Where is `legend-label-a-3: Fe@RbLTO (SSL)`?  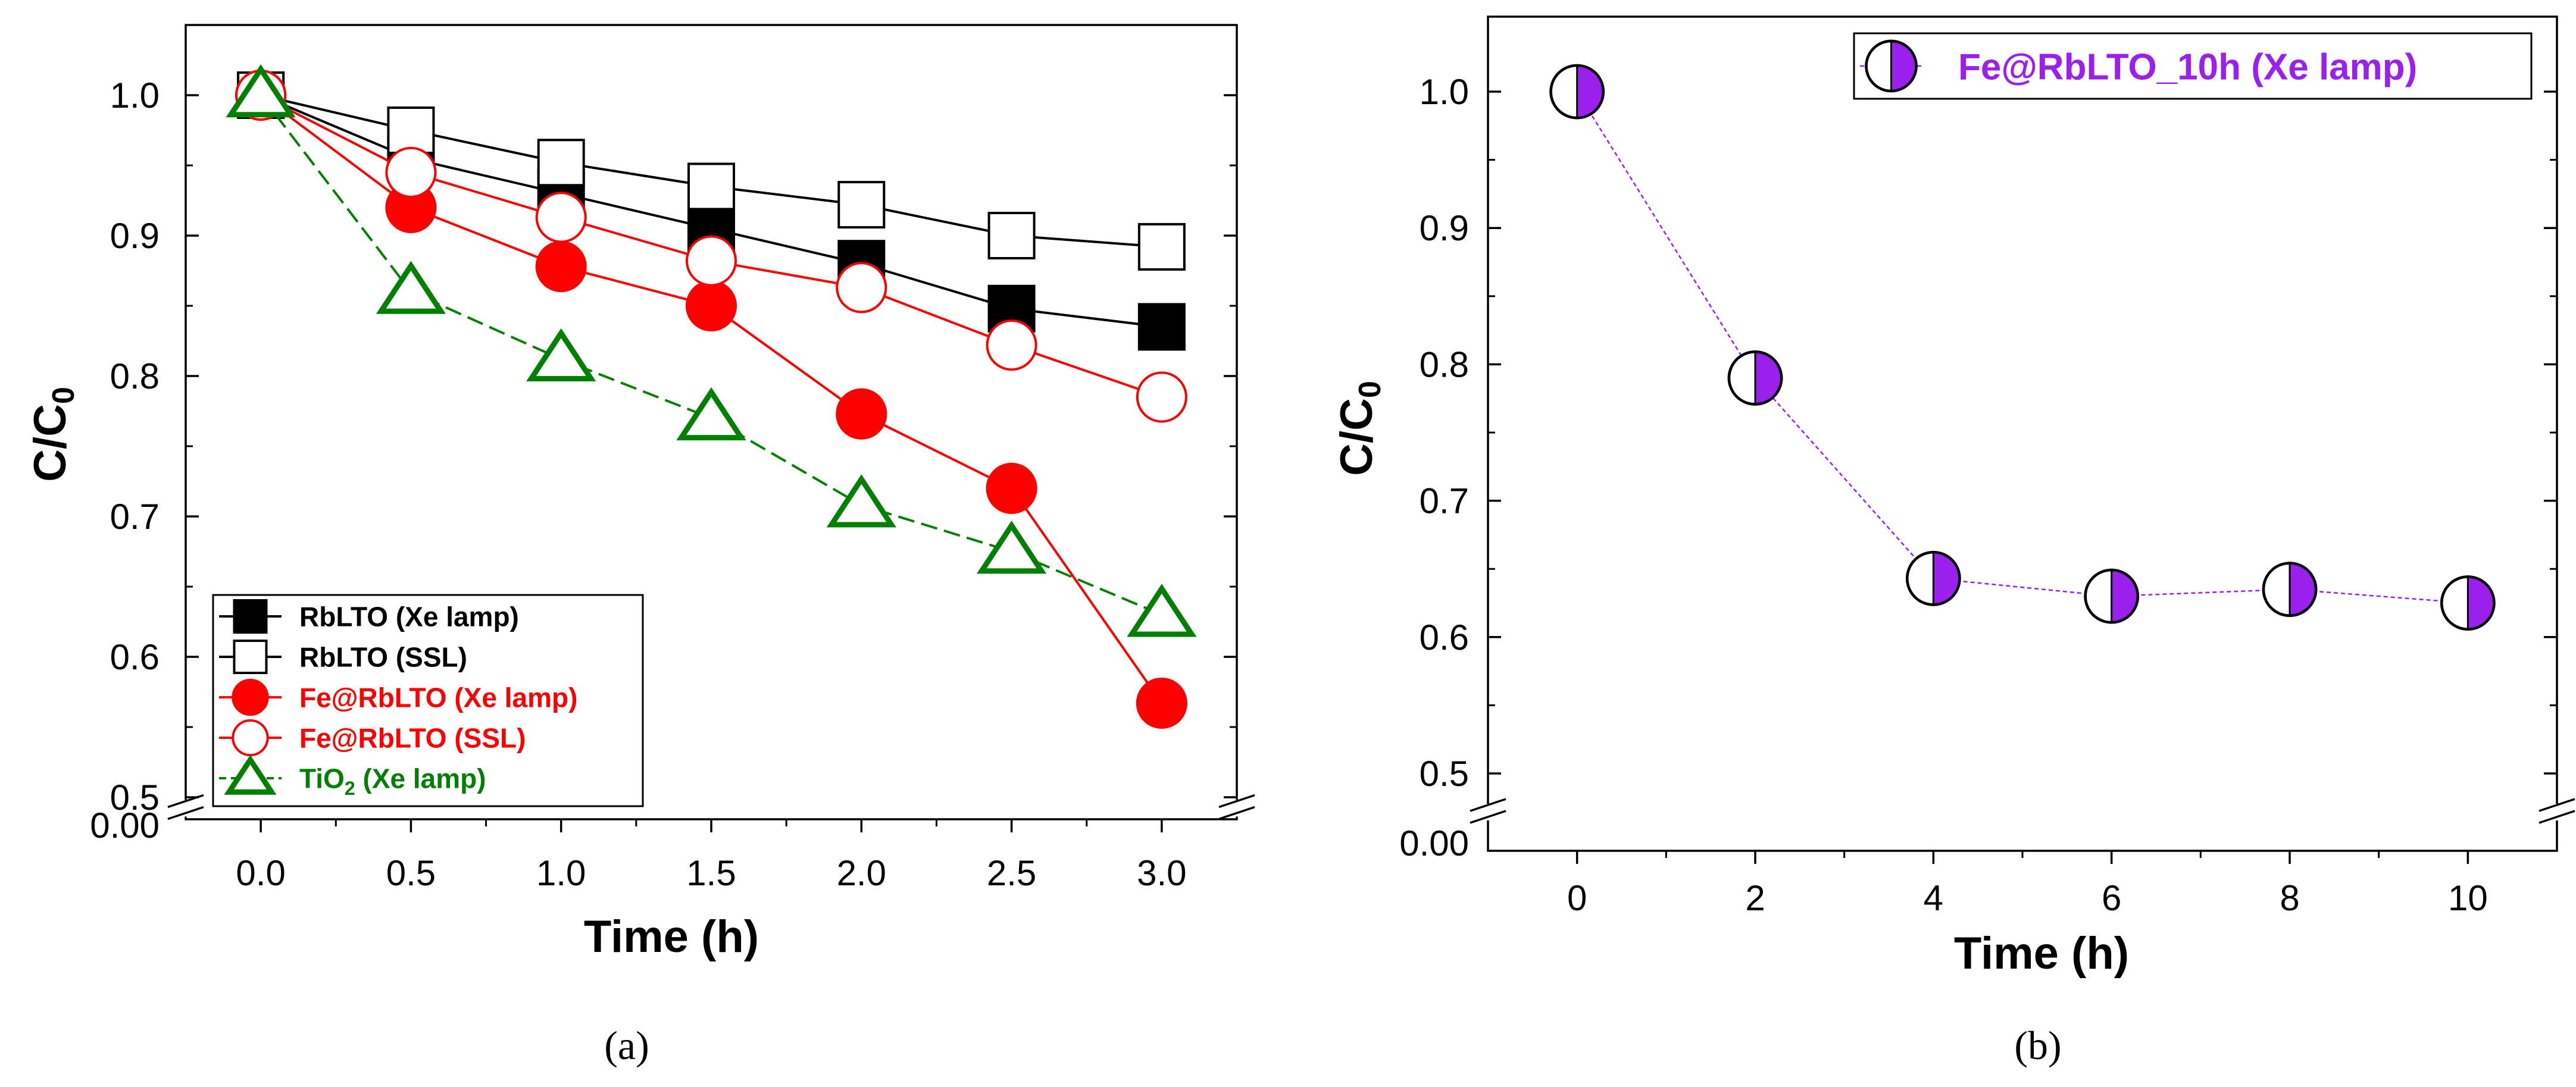 legend-label-a-3: Fe@RbLTO (SSL) is located at coordinates (412, 738).